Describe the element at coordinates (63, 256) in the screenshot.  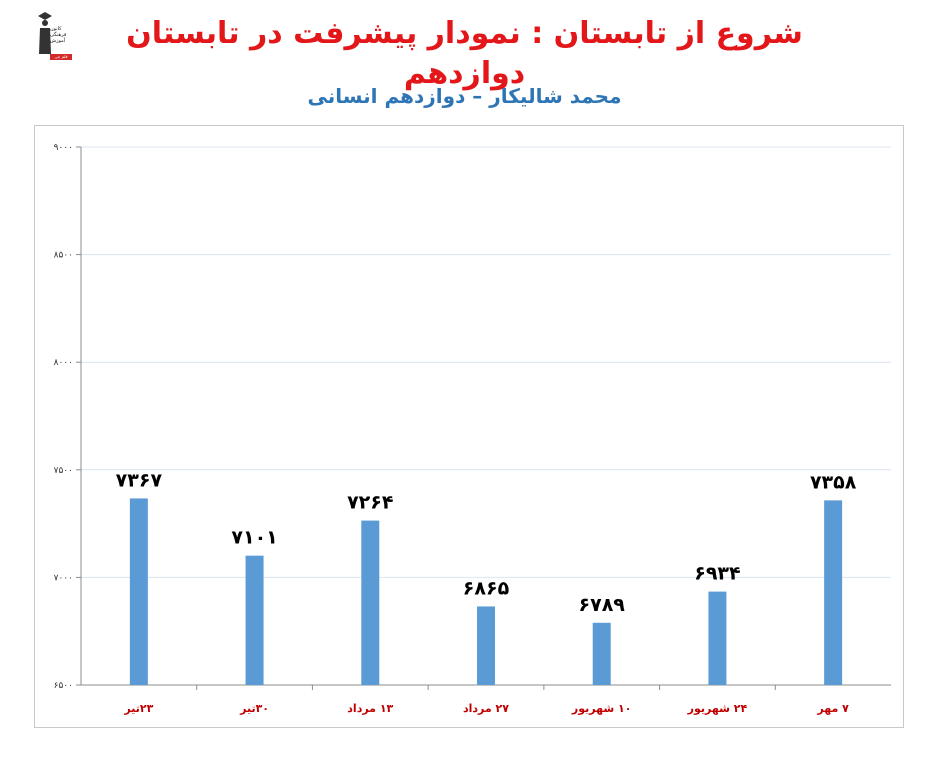
I see `y-tick-label: ۸۵۰۰` at that location.